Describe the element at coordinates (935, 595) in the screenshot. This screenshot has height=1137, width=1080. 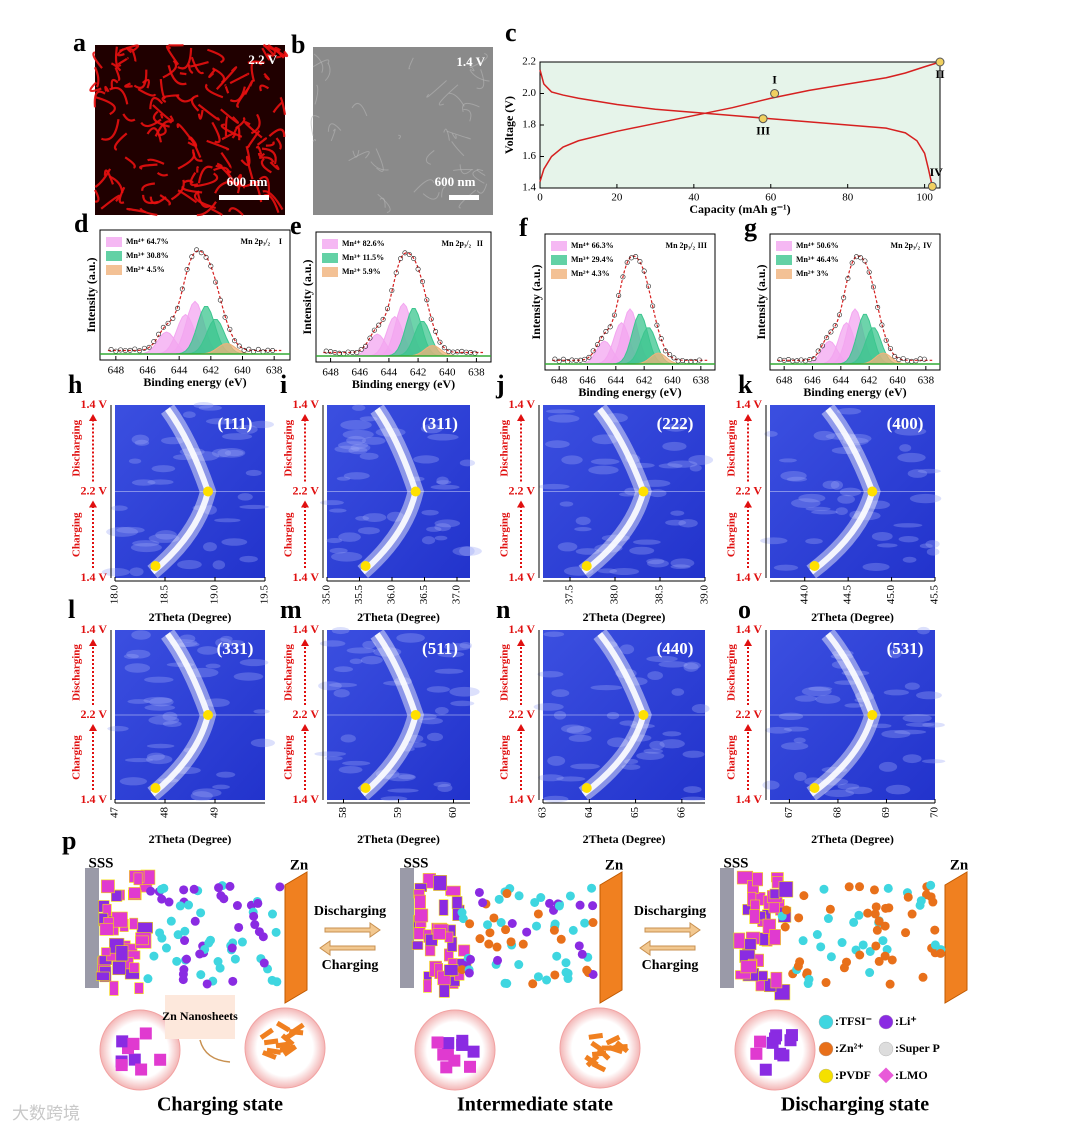
I see `x-tick-label: 45.5` at that location.